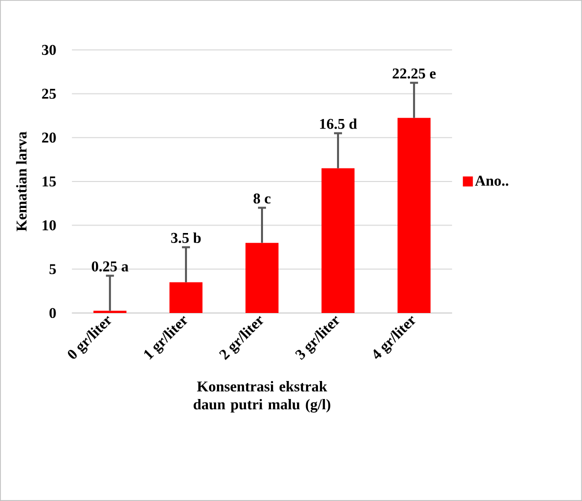 This screenshot has width=582, height=501. I want to click on y-tick-label: 5, so click(53, 269).